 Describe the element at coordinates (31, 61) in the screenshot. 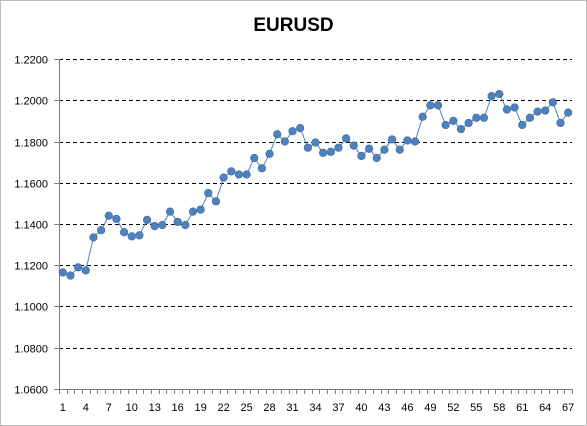

I see `y-tick-label: 1.2200` at that location.